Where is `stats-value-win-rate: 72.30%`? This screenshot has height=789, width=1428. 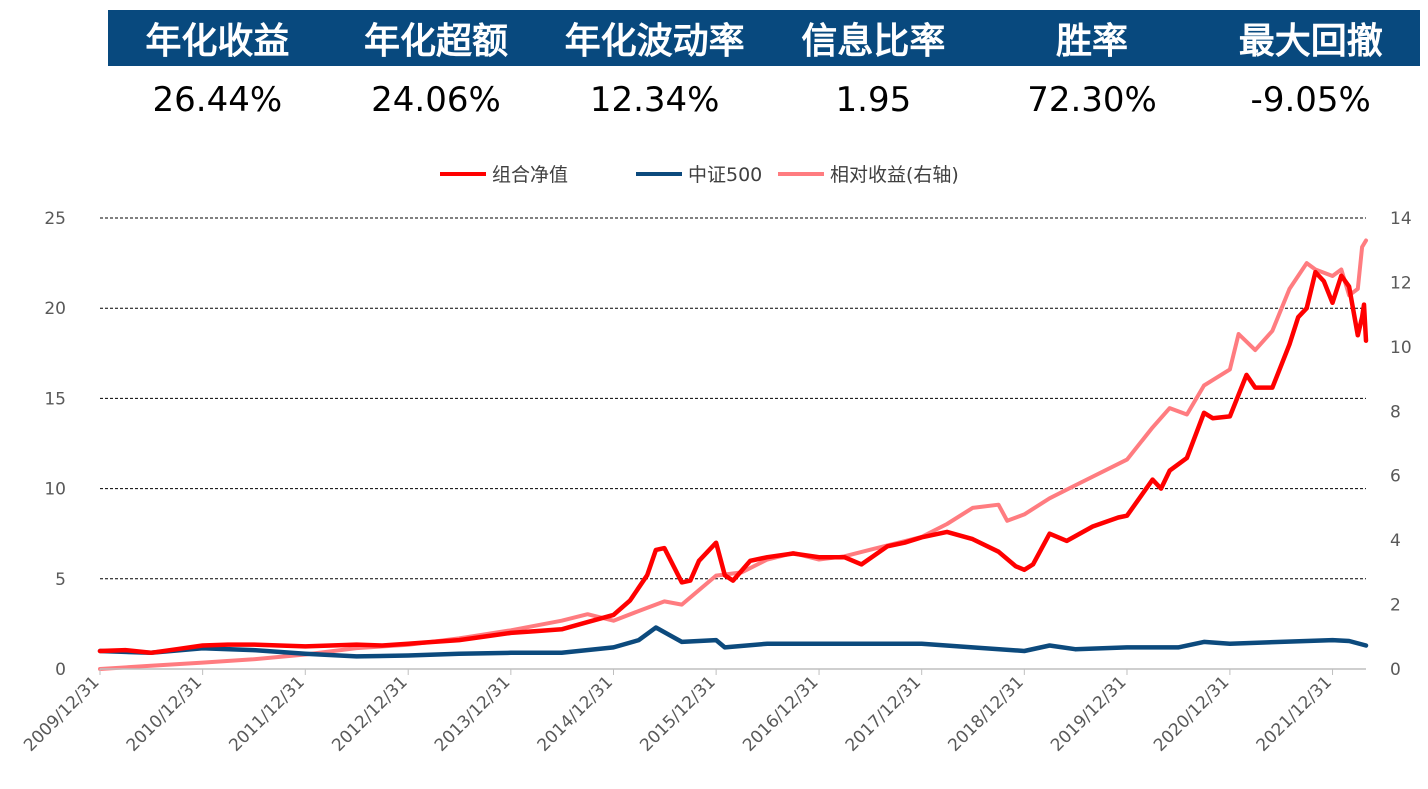 stats-value-win-rate: 72.30% is located at coordinates (1092, 100).